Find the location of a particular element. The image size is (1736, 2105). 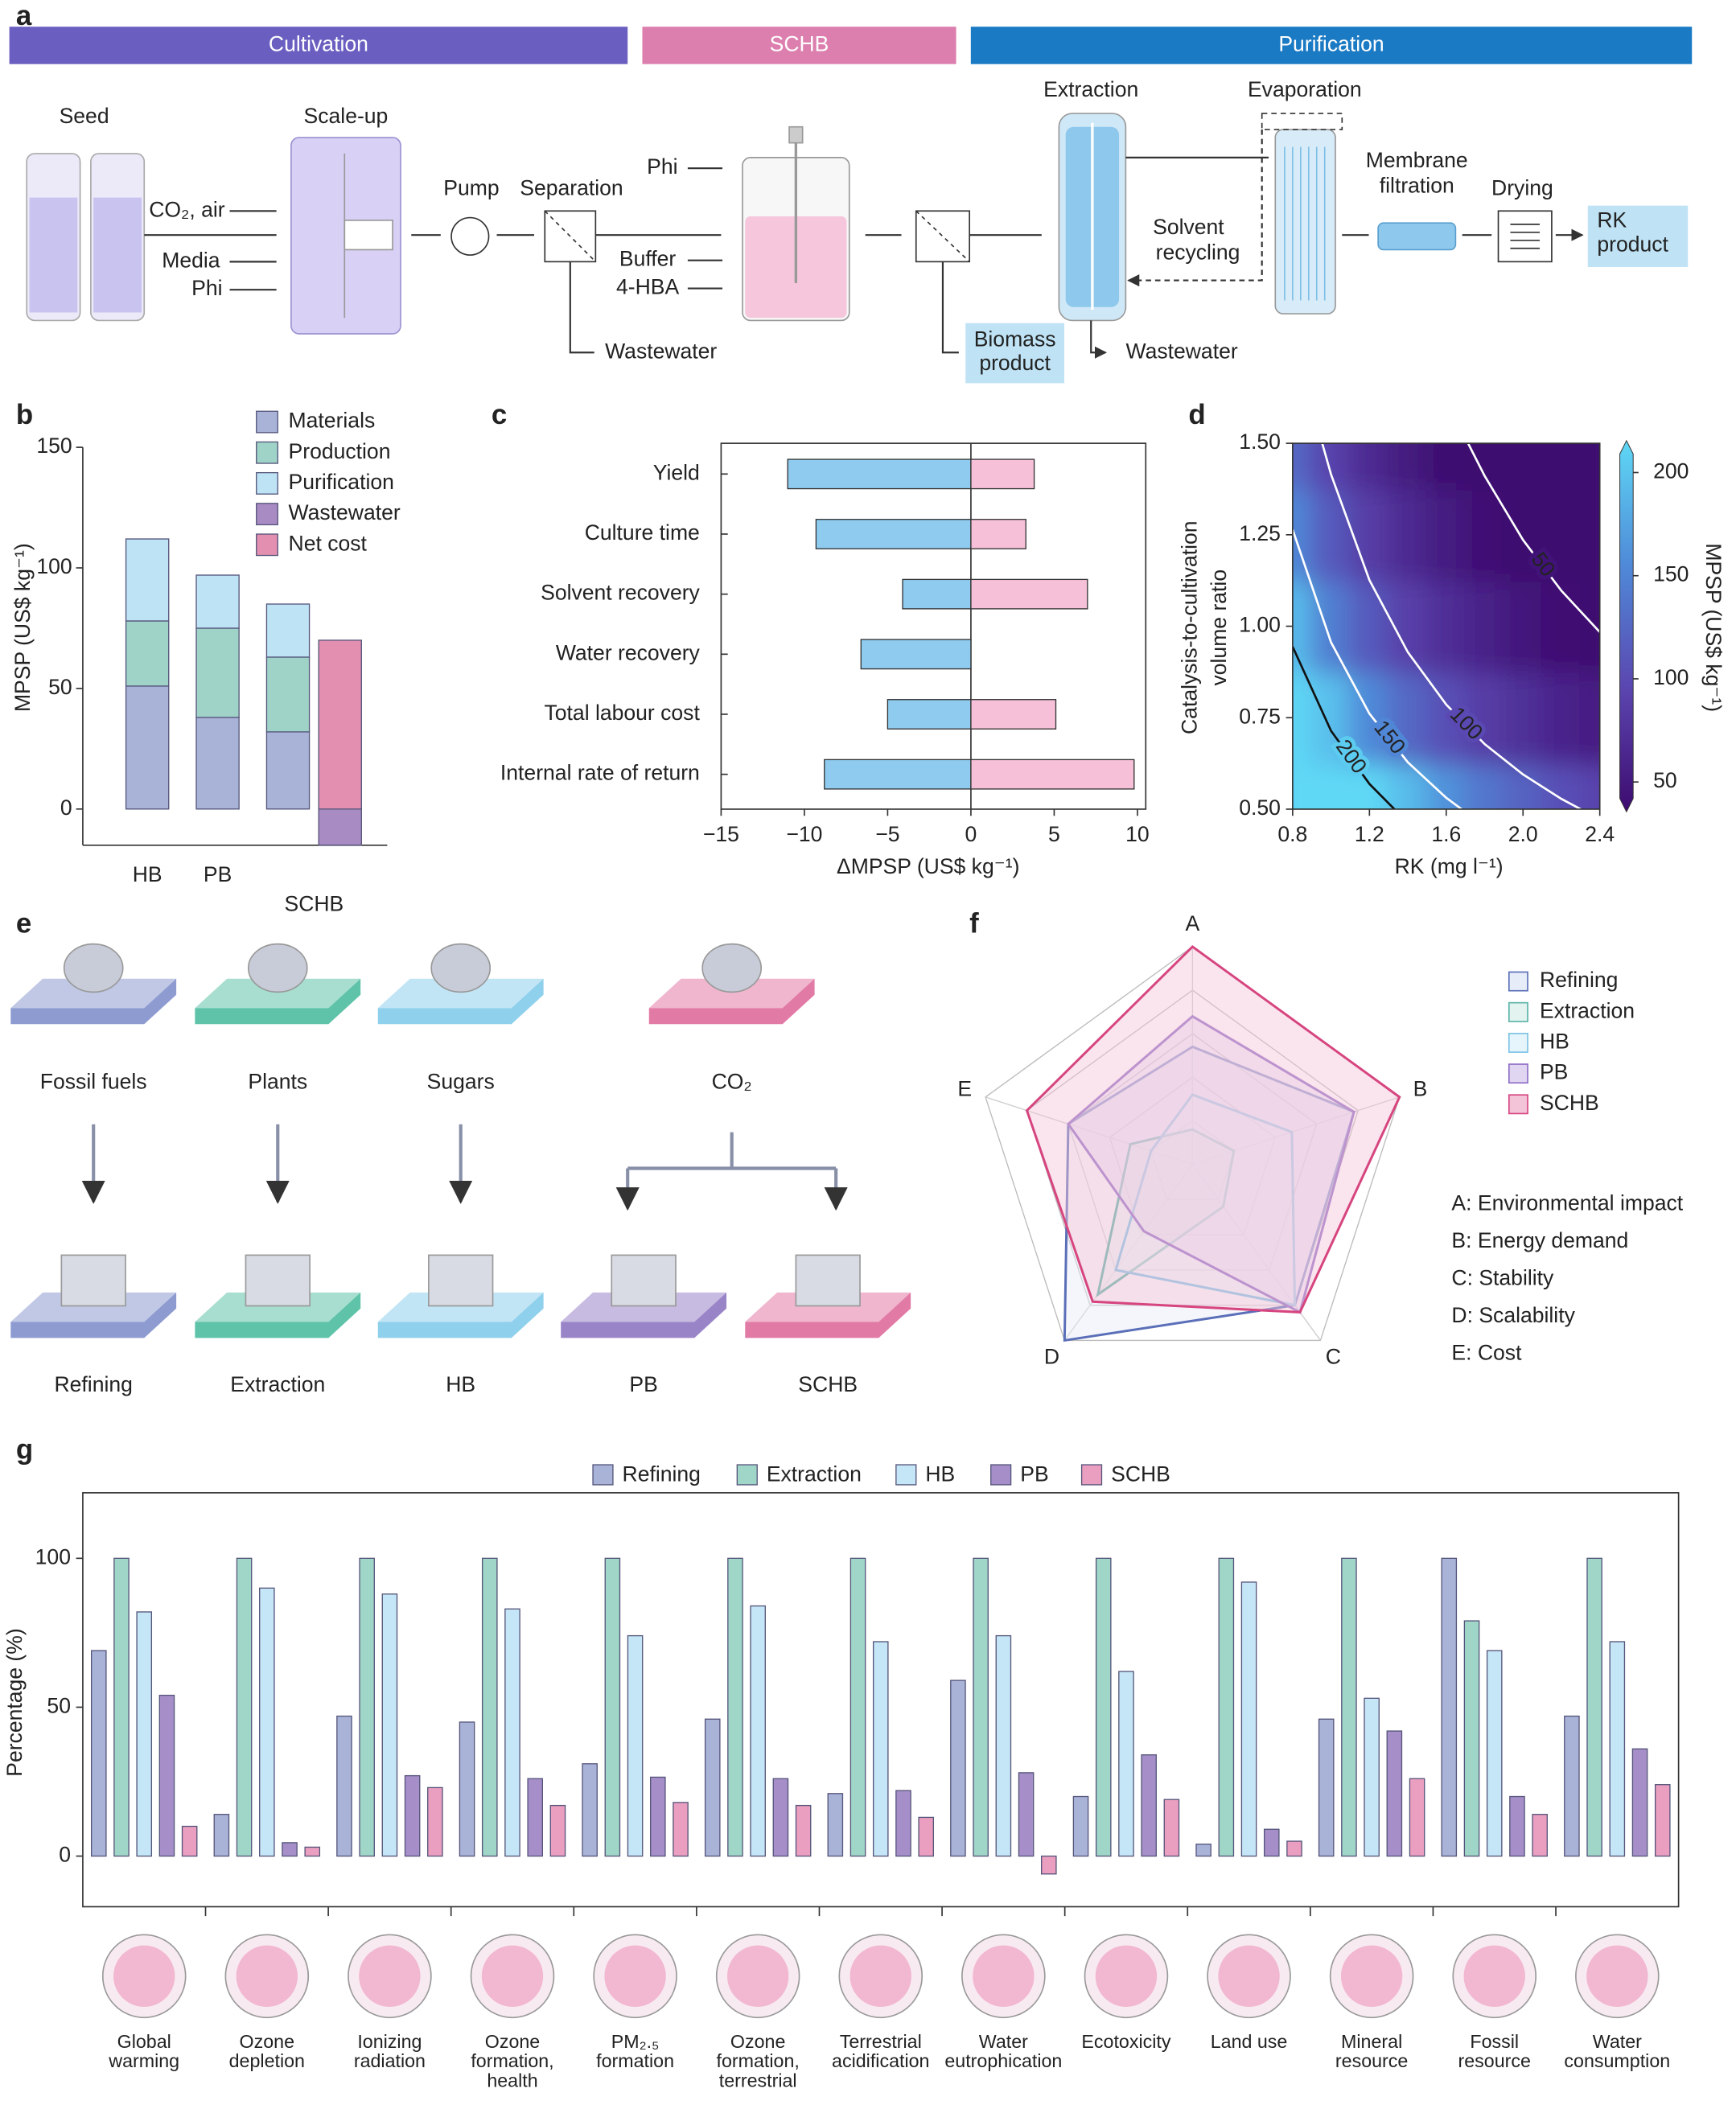

evaporator-tubes is located at coordinates (1305, 223).